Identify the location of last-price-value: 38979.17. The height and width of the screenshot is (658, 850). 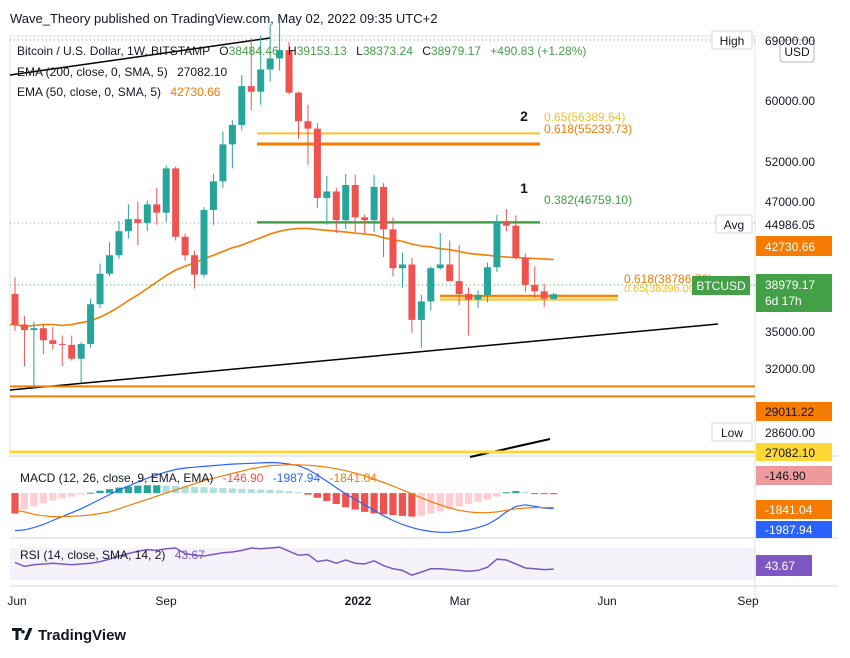
(790, 285).